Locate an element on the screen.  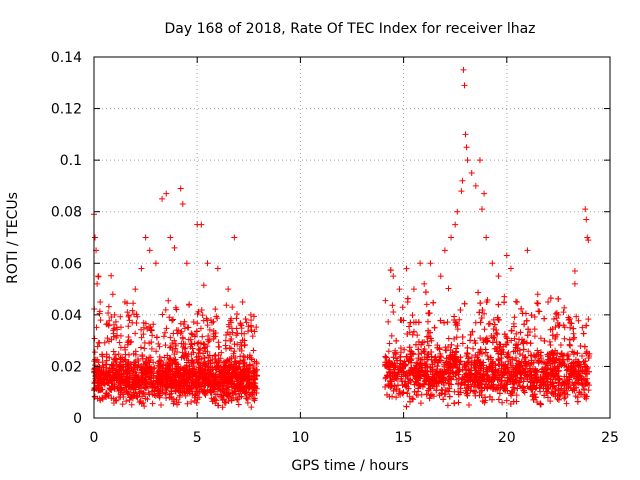
x-tick-label: 10 is located at coordinates (300, 438).